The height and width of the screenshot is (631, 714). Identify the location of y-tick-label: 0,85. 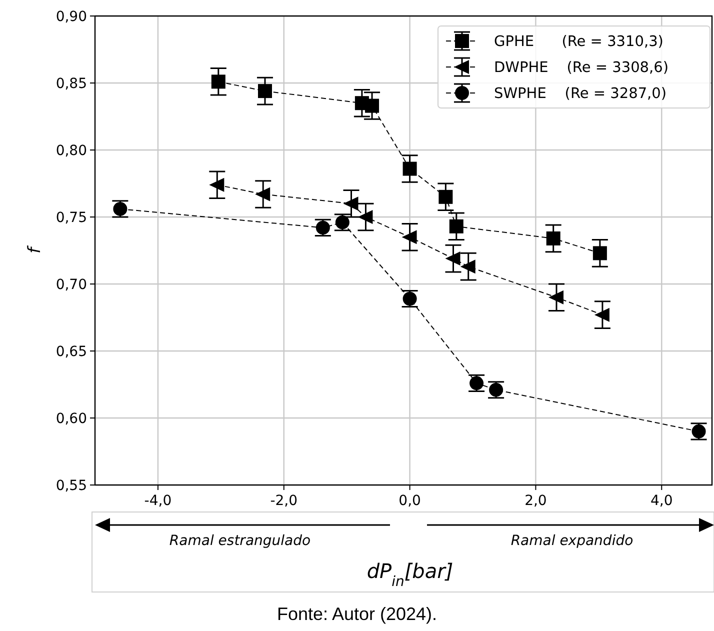
(71, 84).